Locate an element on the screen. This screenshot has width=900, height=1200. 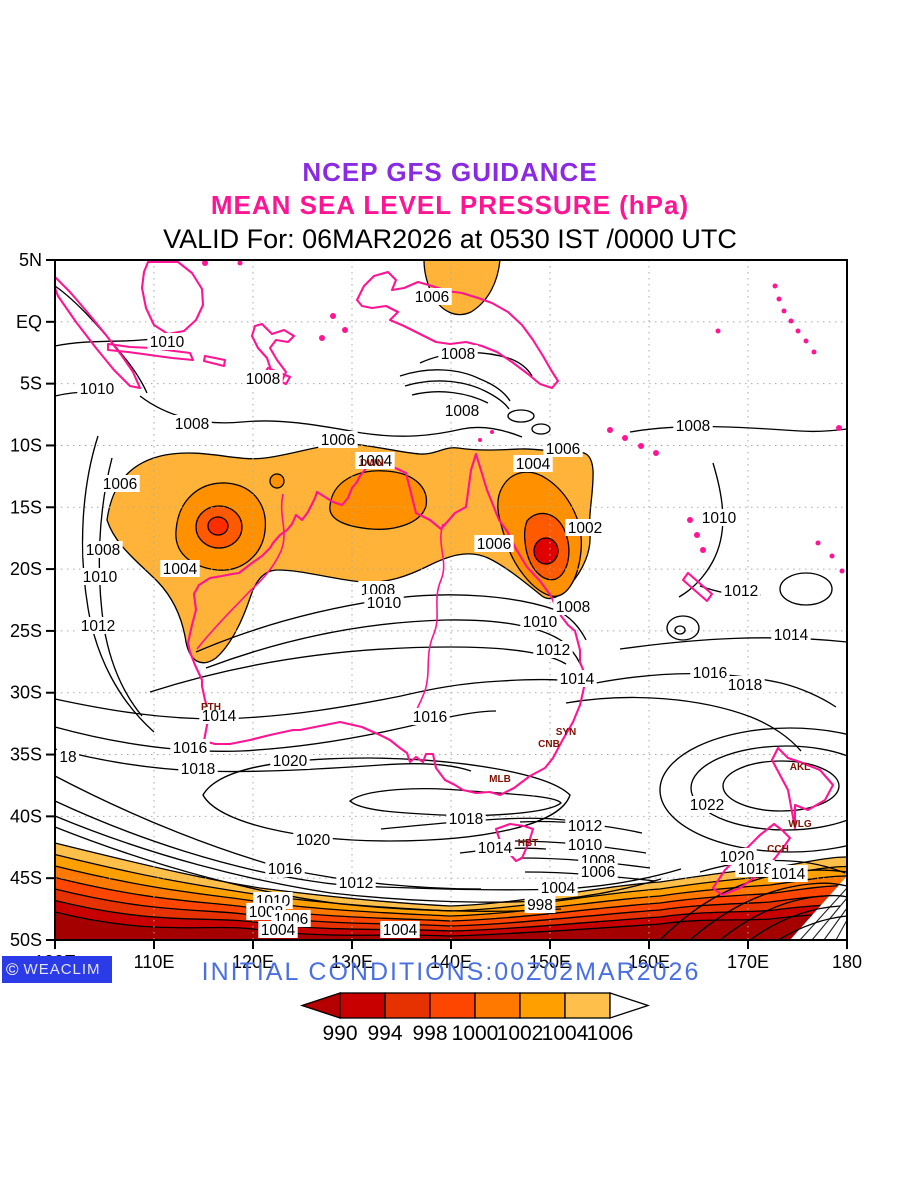
svg-text: CNB is located at coordinates (549, 744).